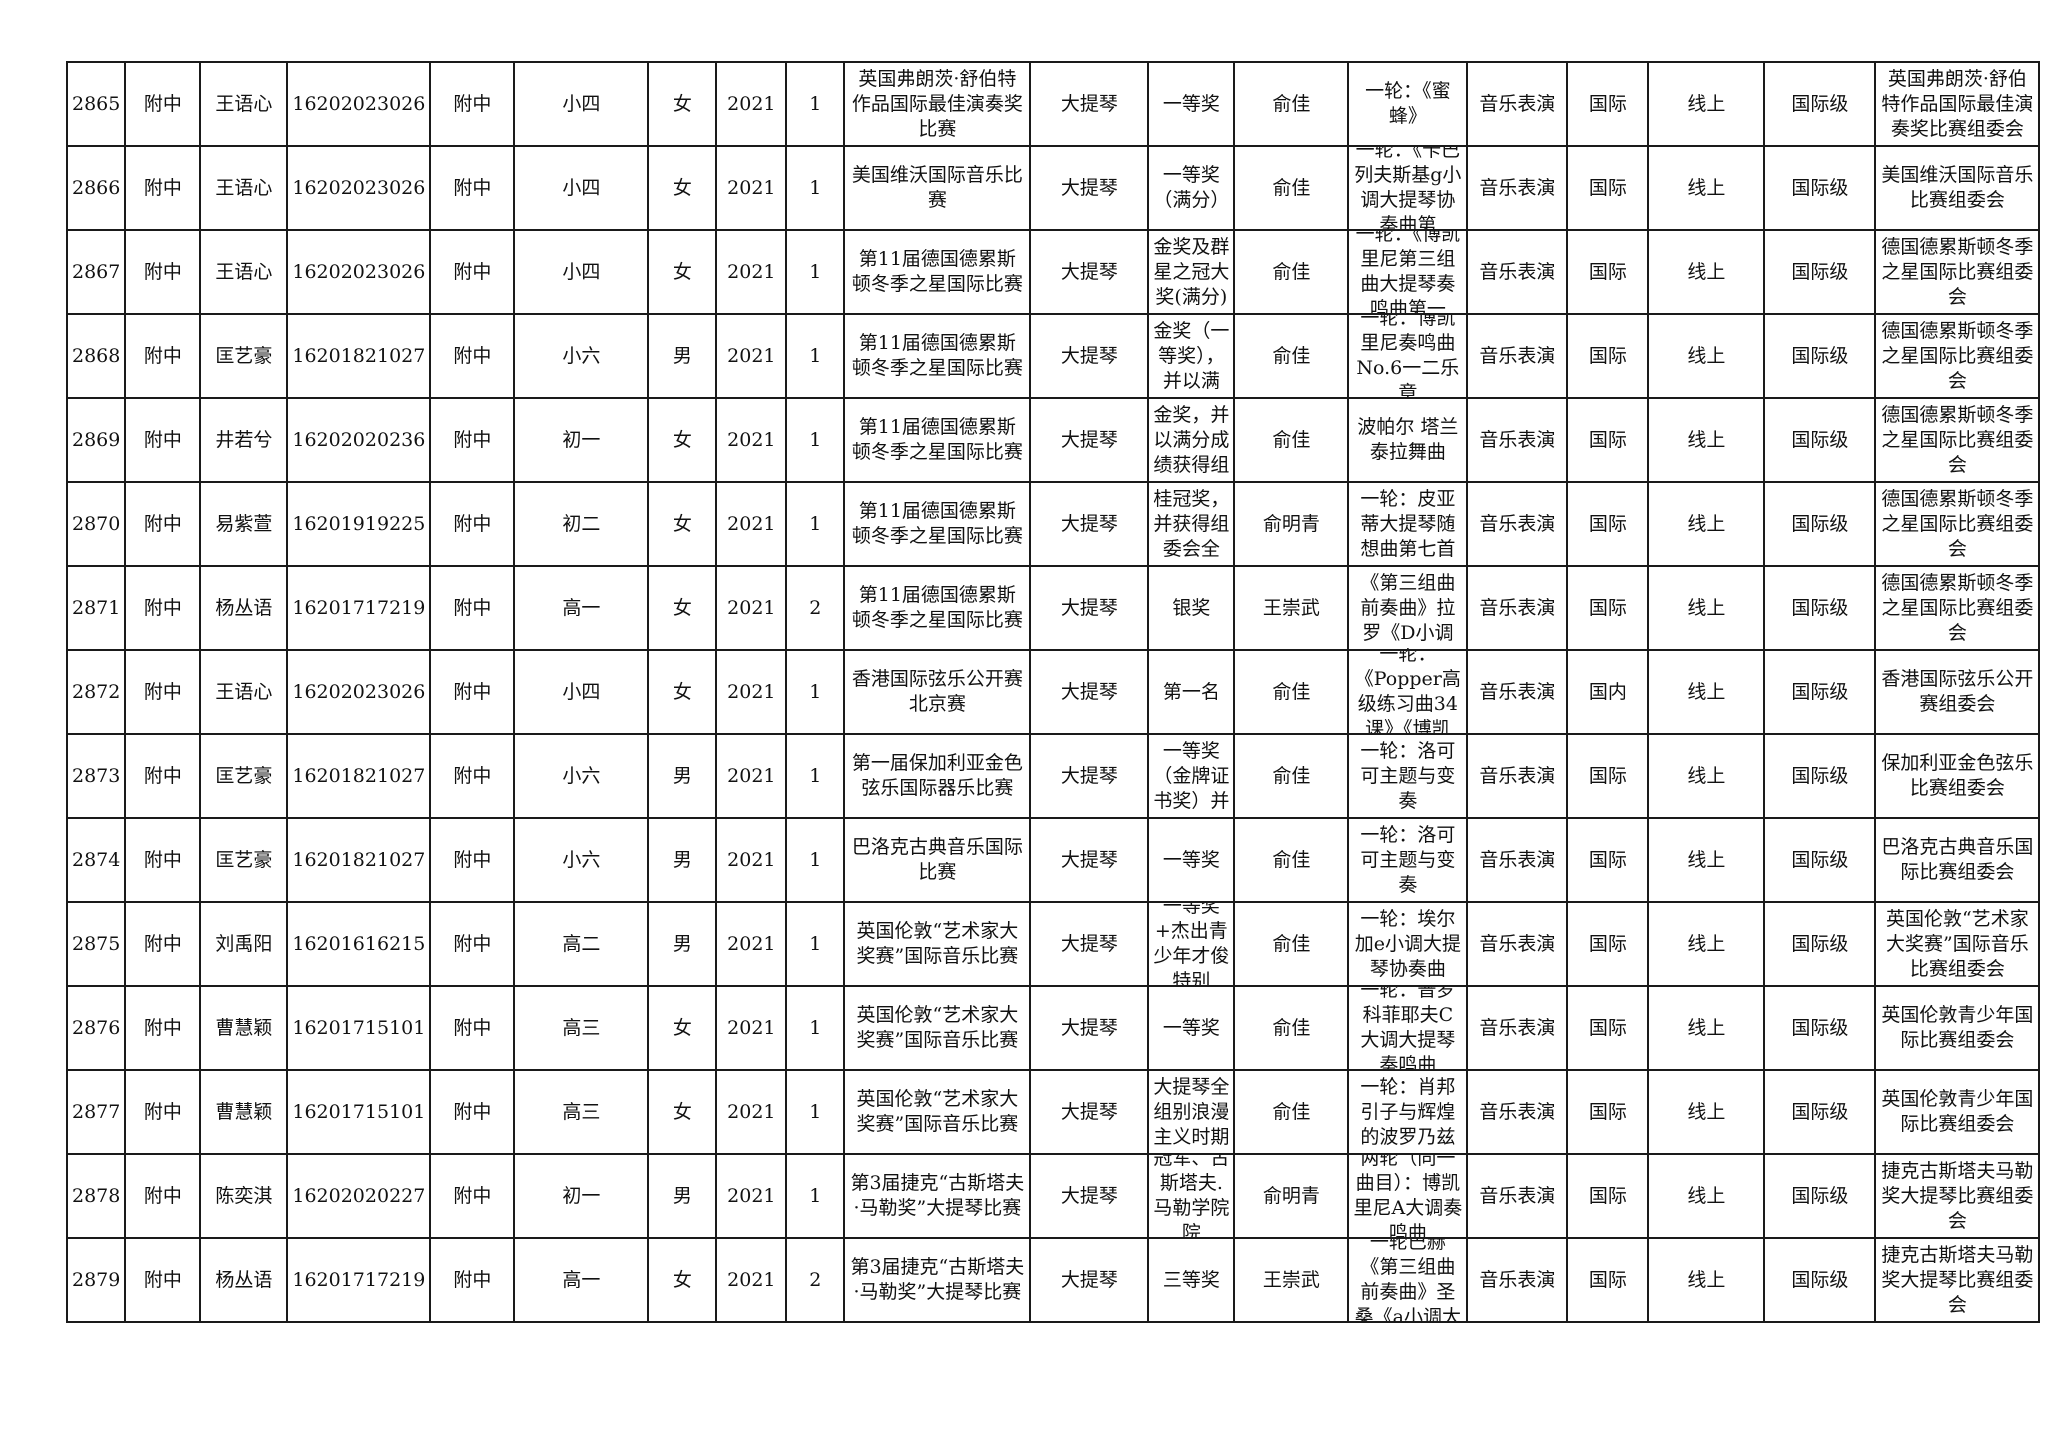 This screenshot has width=2048, height=1449. Describe the element at coordinates (1957, 1027) in the screenshot. I see `organizer-text: 英国伦敦青少年国际比赛组委会` at that location.